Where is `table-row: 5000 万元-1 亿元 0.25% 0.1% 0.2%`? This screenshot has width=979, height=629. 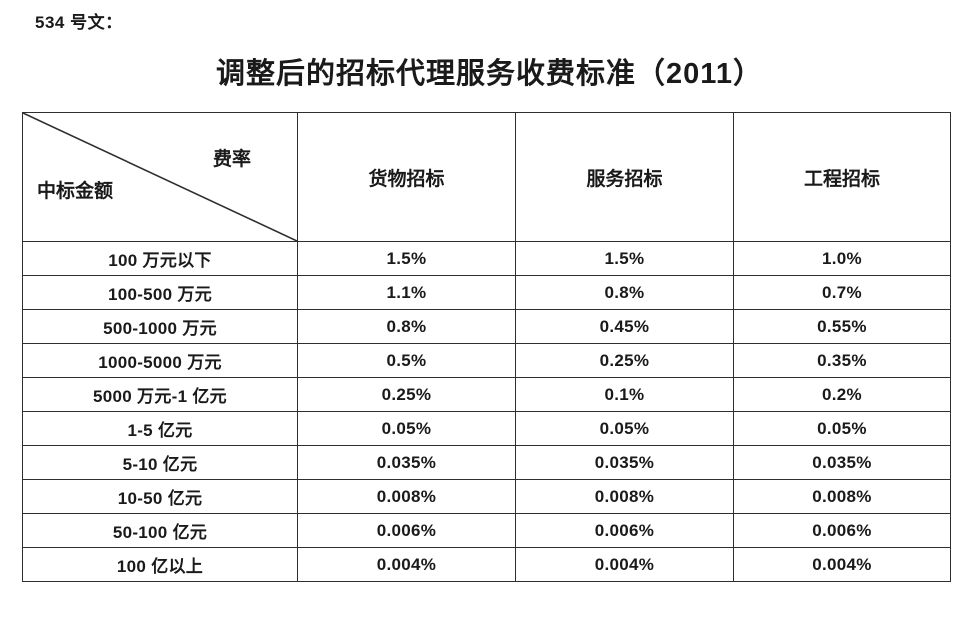 table-row: 5000 万元-1 亿元 0.25% 0.1% 0.2% is located at coordinates (486, 394).